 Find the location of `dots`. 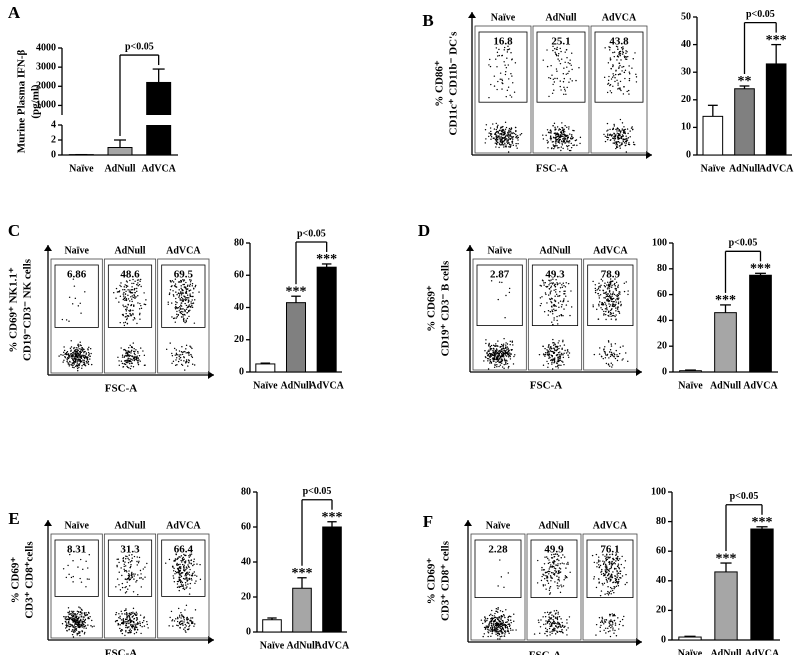

dots is located at coordinates (499, 599).